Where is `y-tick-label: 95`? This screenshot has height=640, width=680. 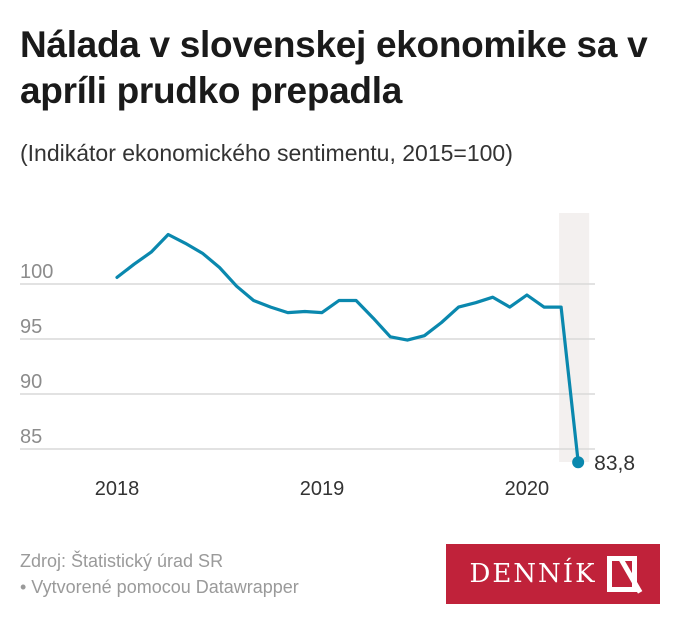
y-tick-label: 95 is located at coordinates (31, 327).